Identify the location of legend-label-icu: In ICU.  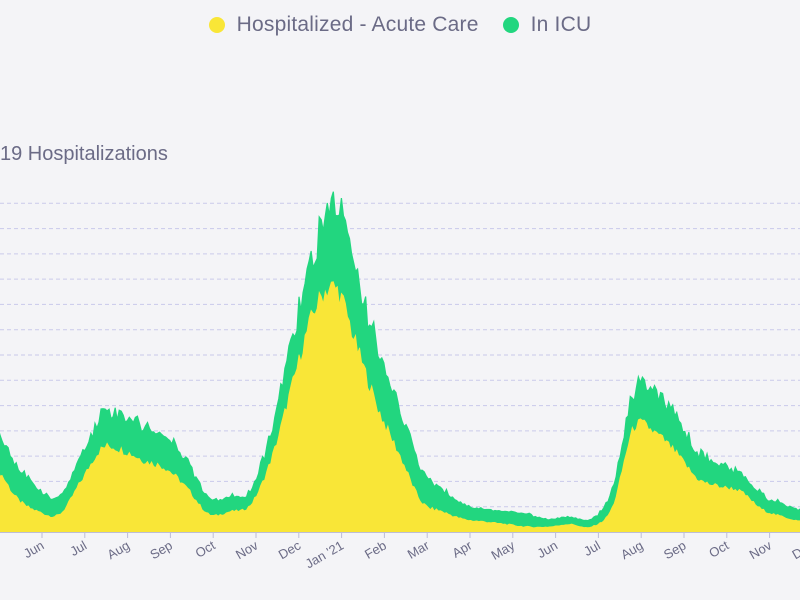
(561, 24).